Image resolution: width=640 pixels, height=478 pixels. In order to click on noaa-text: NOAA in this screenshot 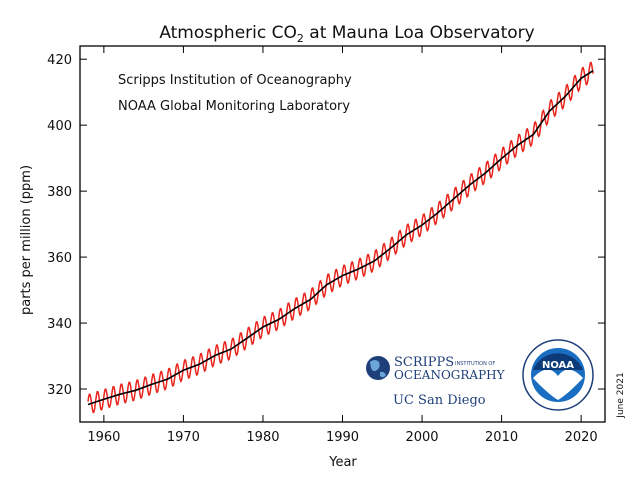, I will do `click(558, 365)`.